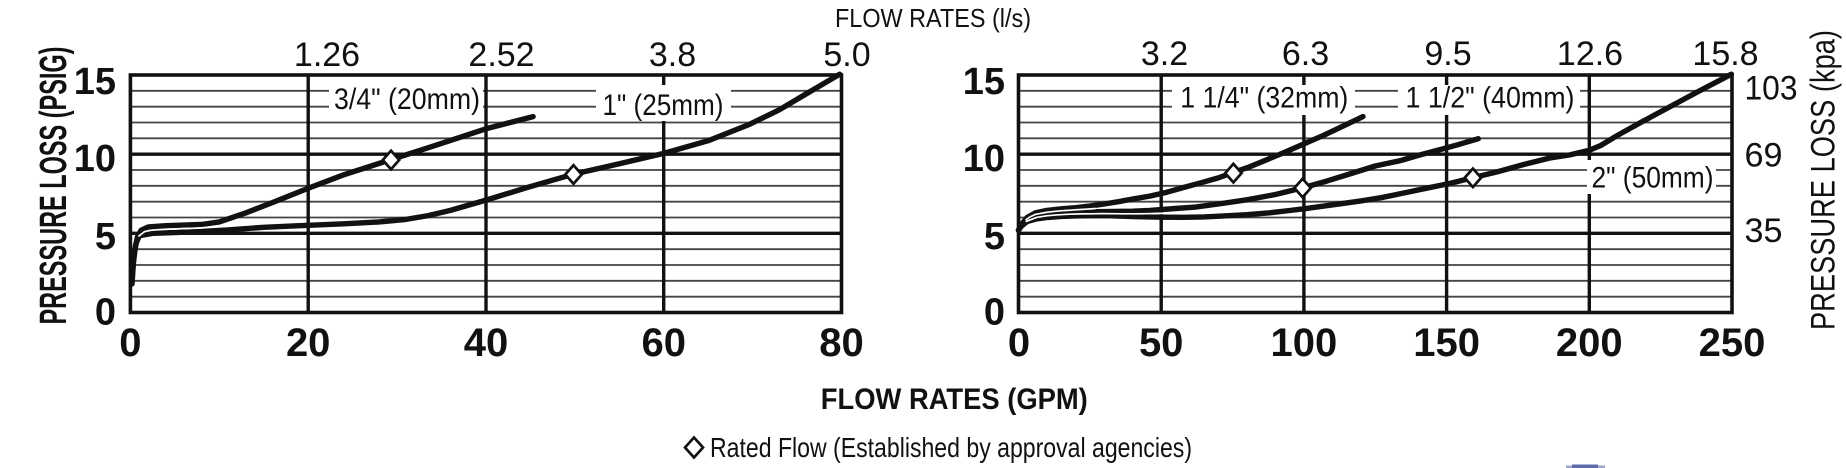  What do you see at coordinates (1824, 180) in the screenshot?
I see `svg-text: PRESSURE LOSS (kpa)` at bounding box center [1824, 180].